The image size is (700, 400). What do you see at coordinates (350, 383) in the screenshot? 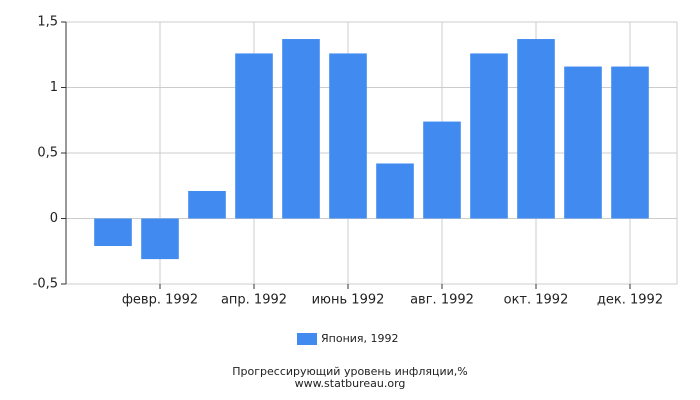
I see `chart-subtitle: www.statbureau.org` at bounding box center [350, 383].